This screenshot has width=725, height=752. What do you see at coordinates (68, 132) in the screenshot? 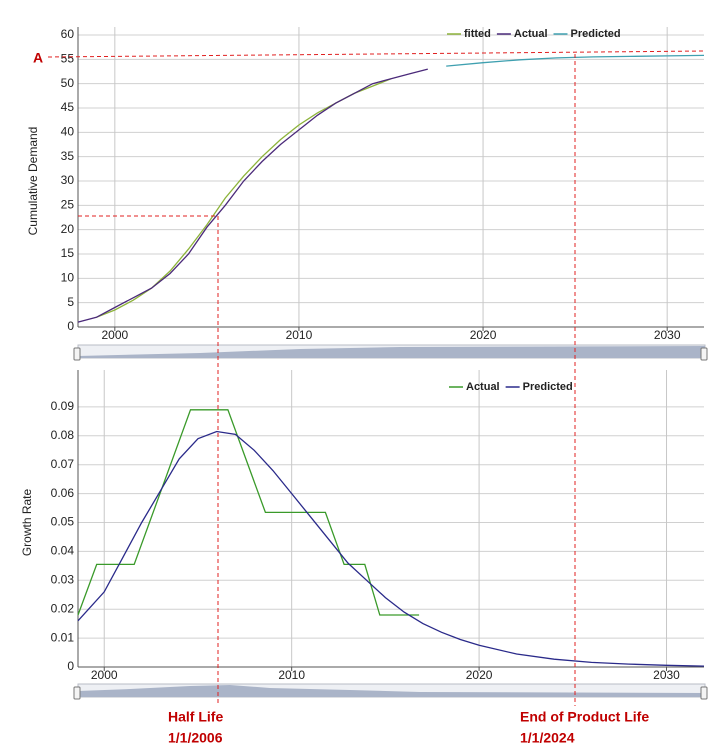
I see `y-tick-label: 40` at bounding box center [68, 132].